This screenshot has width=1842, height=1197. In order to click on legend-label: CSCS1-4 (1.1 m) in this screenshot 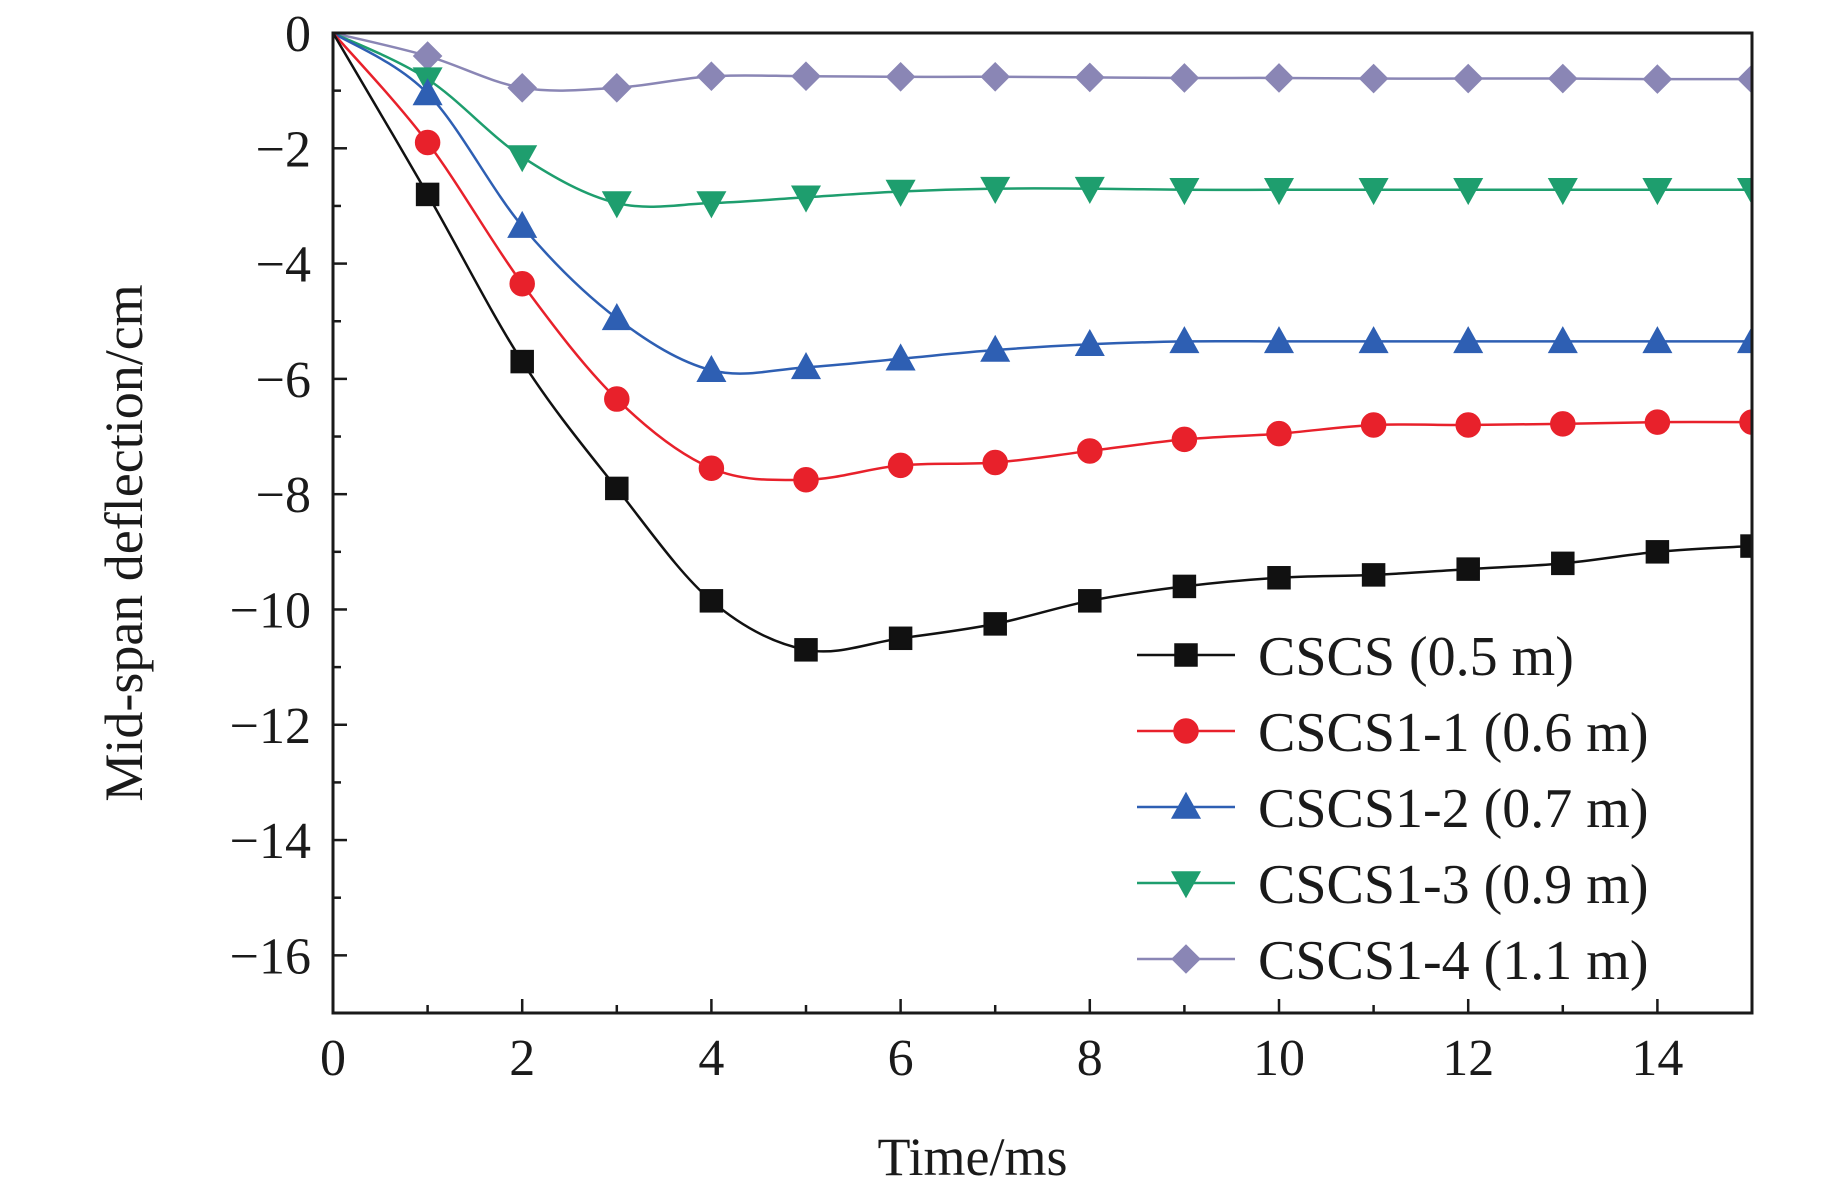, I will do `click(1453, 961)`.